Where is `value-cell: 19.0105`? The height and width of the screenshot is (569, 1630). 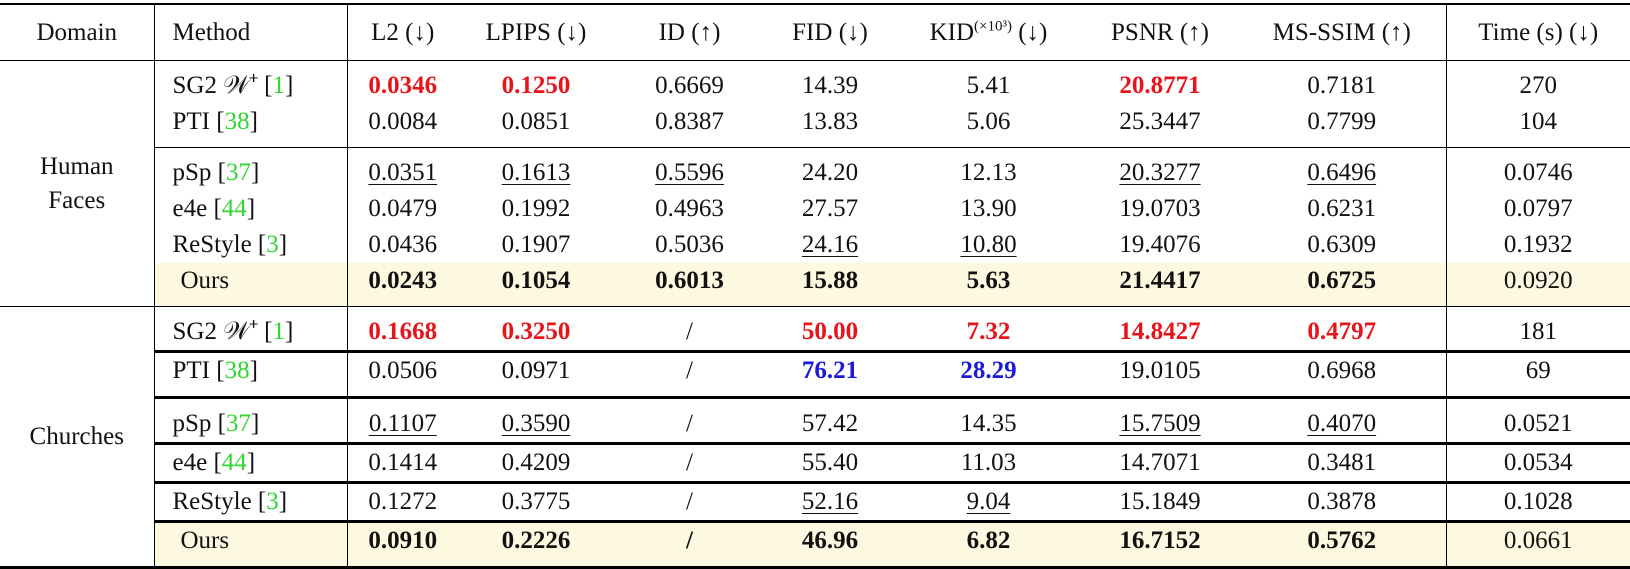 value-cell: 19.0105 is located at coordinates (1160, 375).